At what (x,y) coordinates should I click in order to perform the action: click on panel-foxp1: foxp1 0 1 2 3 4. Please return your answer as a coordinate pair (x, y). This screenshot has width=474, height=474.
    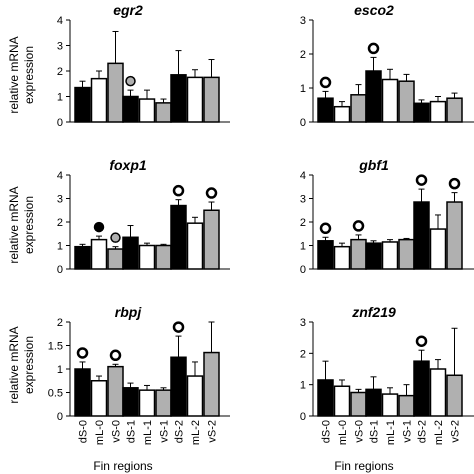
    Looking at the image, I should click on (143, 216).